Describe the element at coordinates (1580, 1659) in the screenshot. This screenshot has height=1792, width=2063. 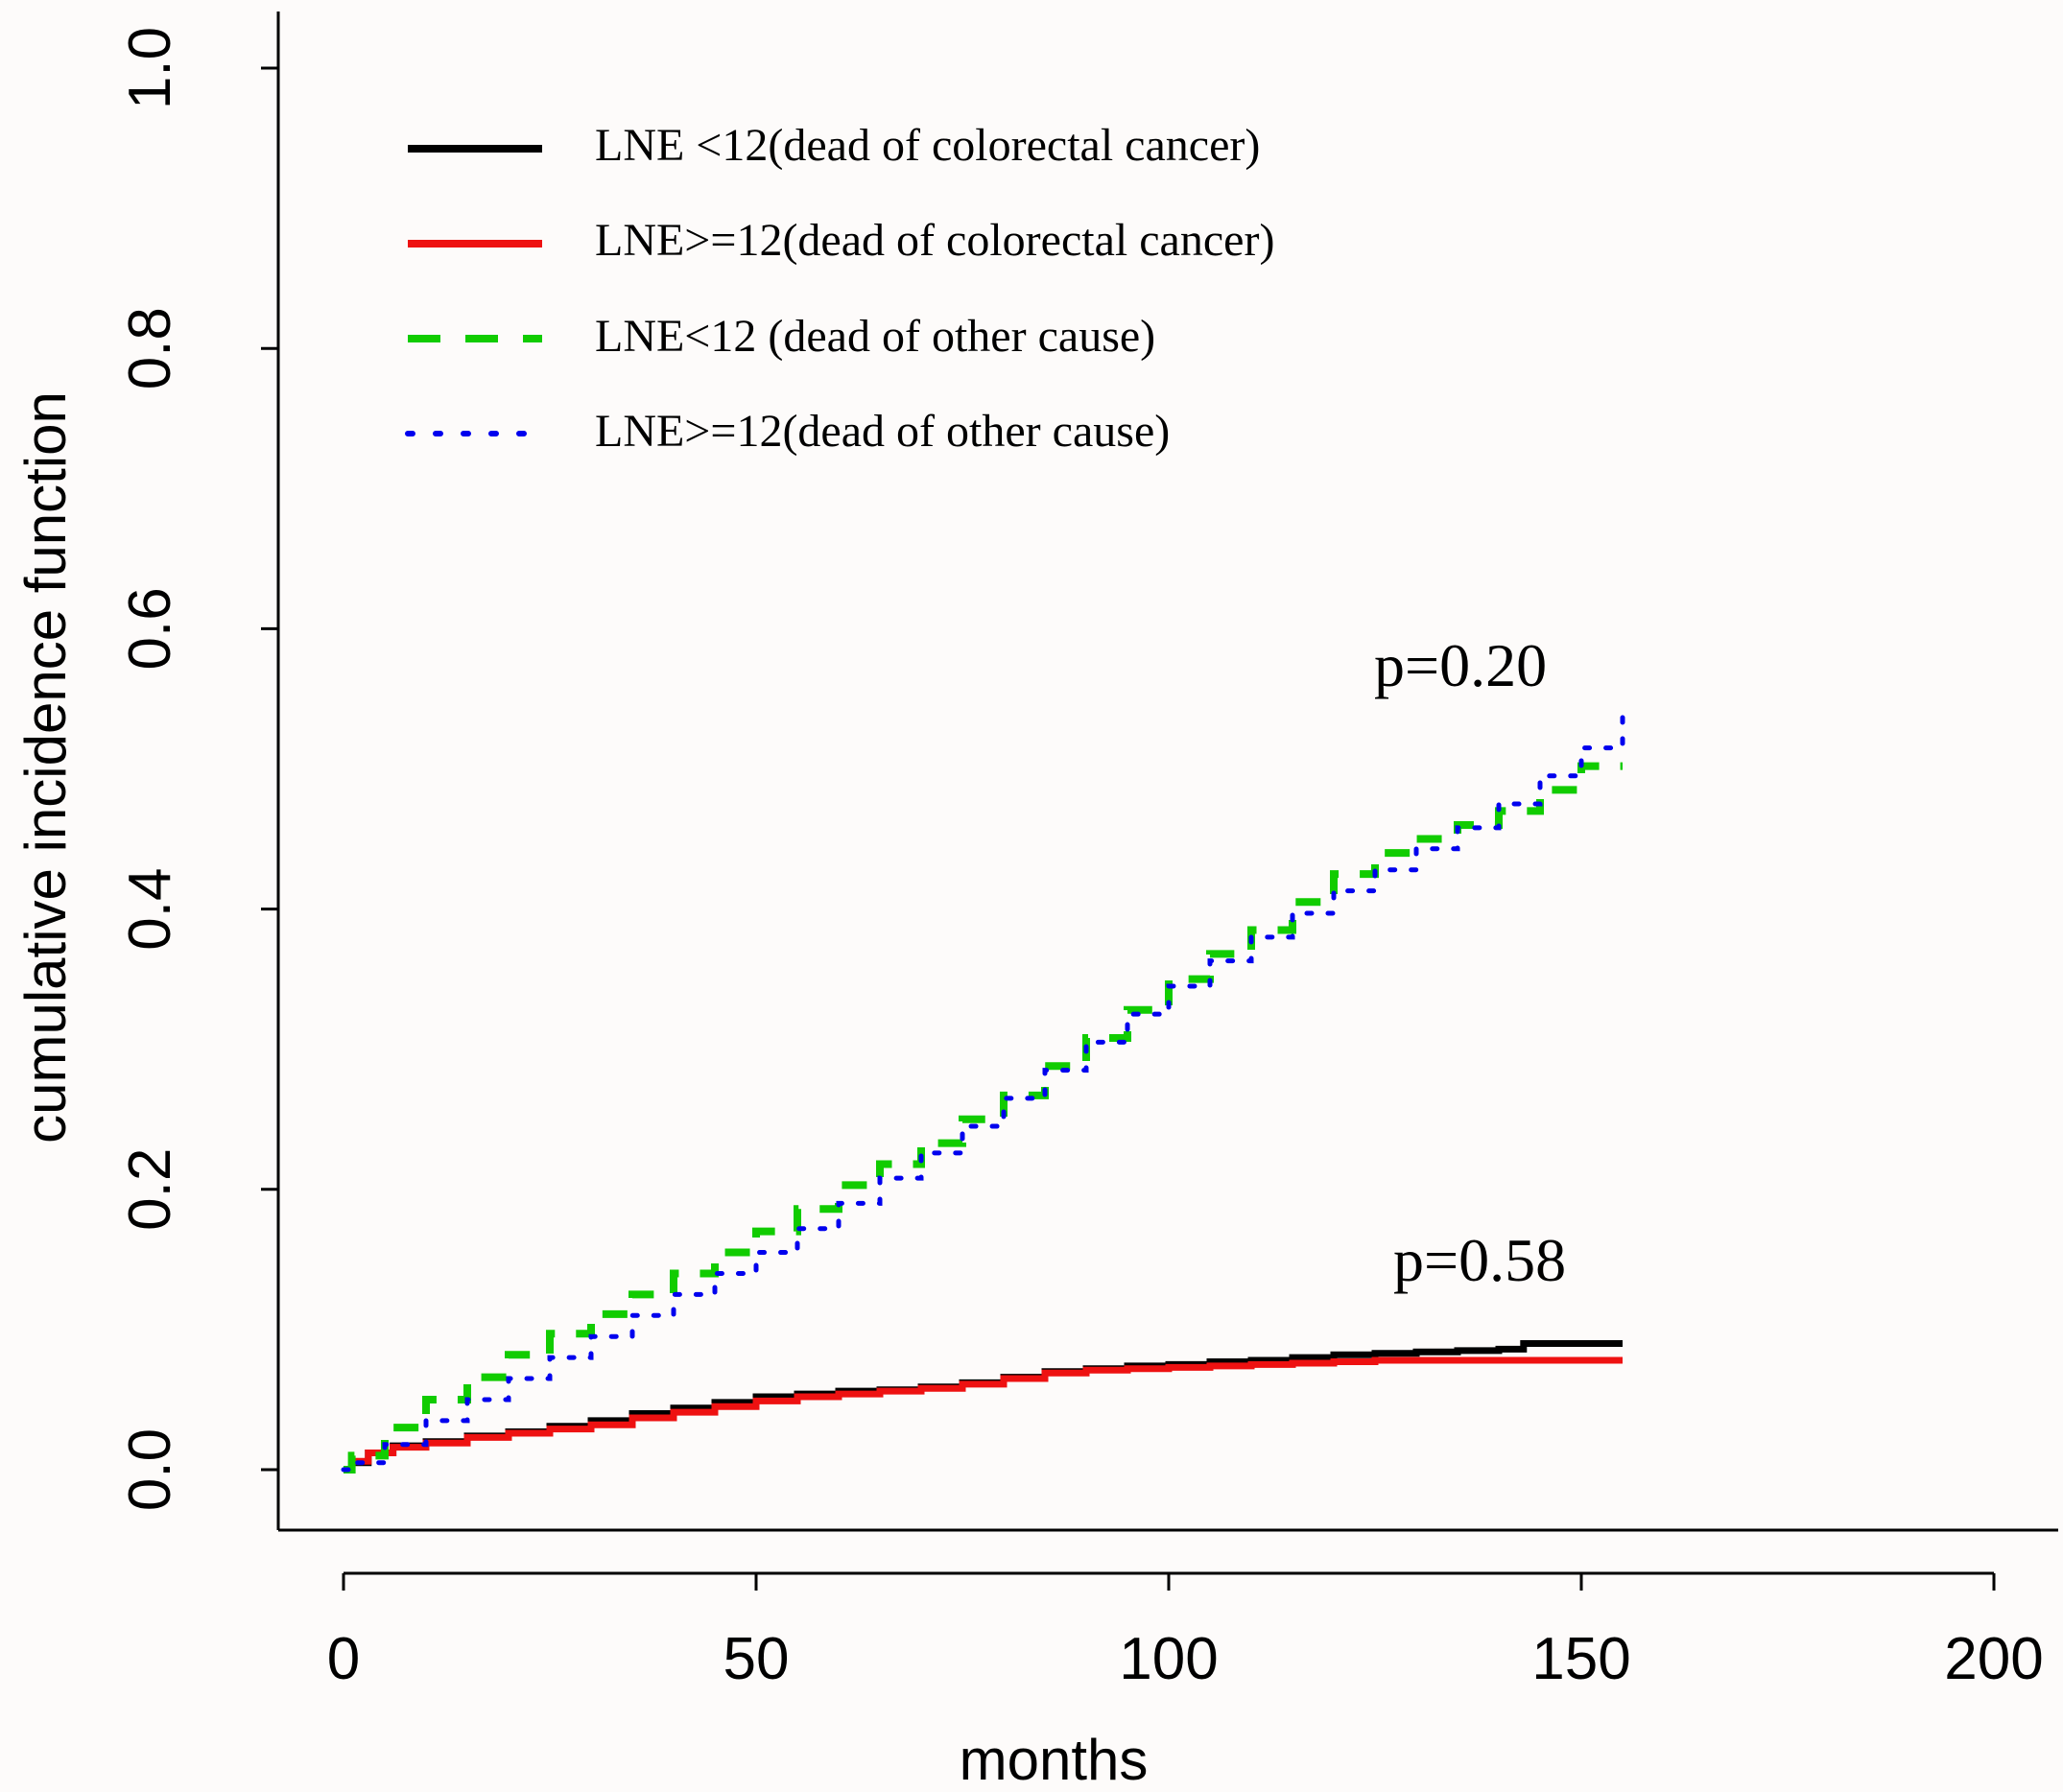
I see `x-tick-label: 150` at that location.